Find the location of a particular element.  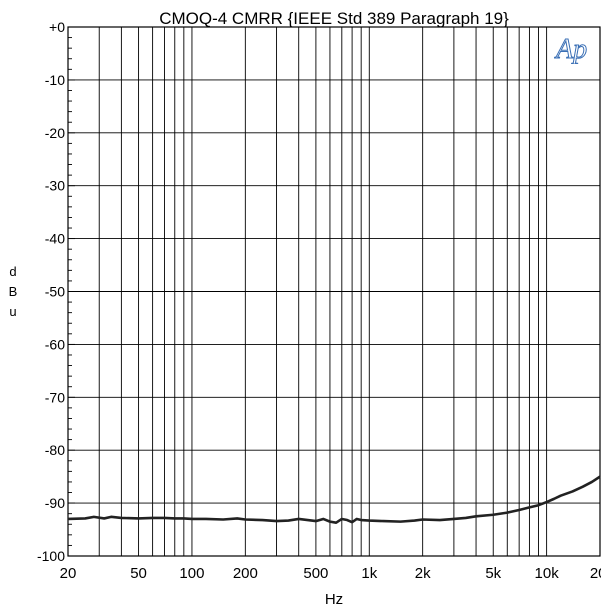

x-axis: 20 50 100 200 500 1k 2k 5k 10k 20k is located at coordinates (330, 573).